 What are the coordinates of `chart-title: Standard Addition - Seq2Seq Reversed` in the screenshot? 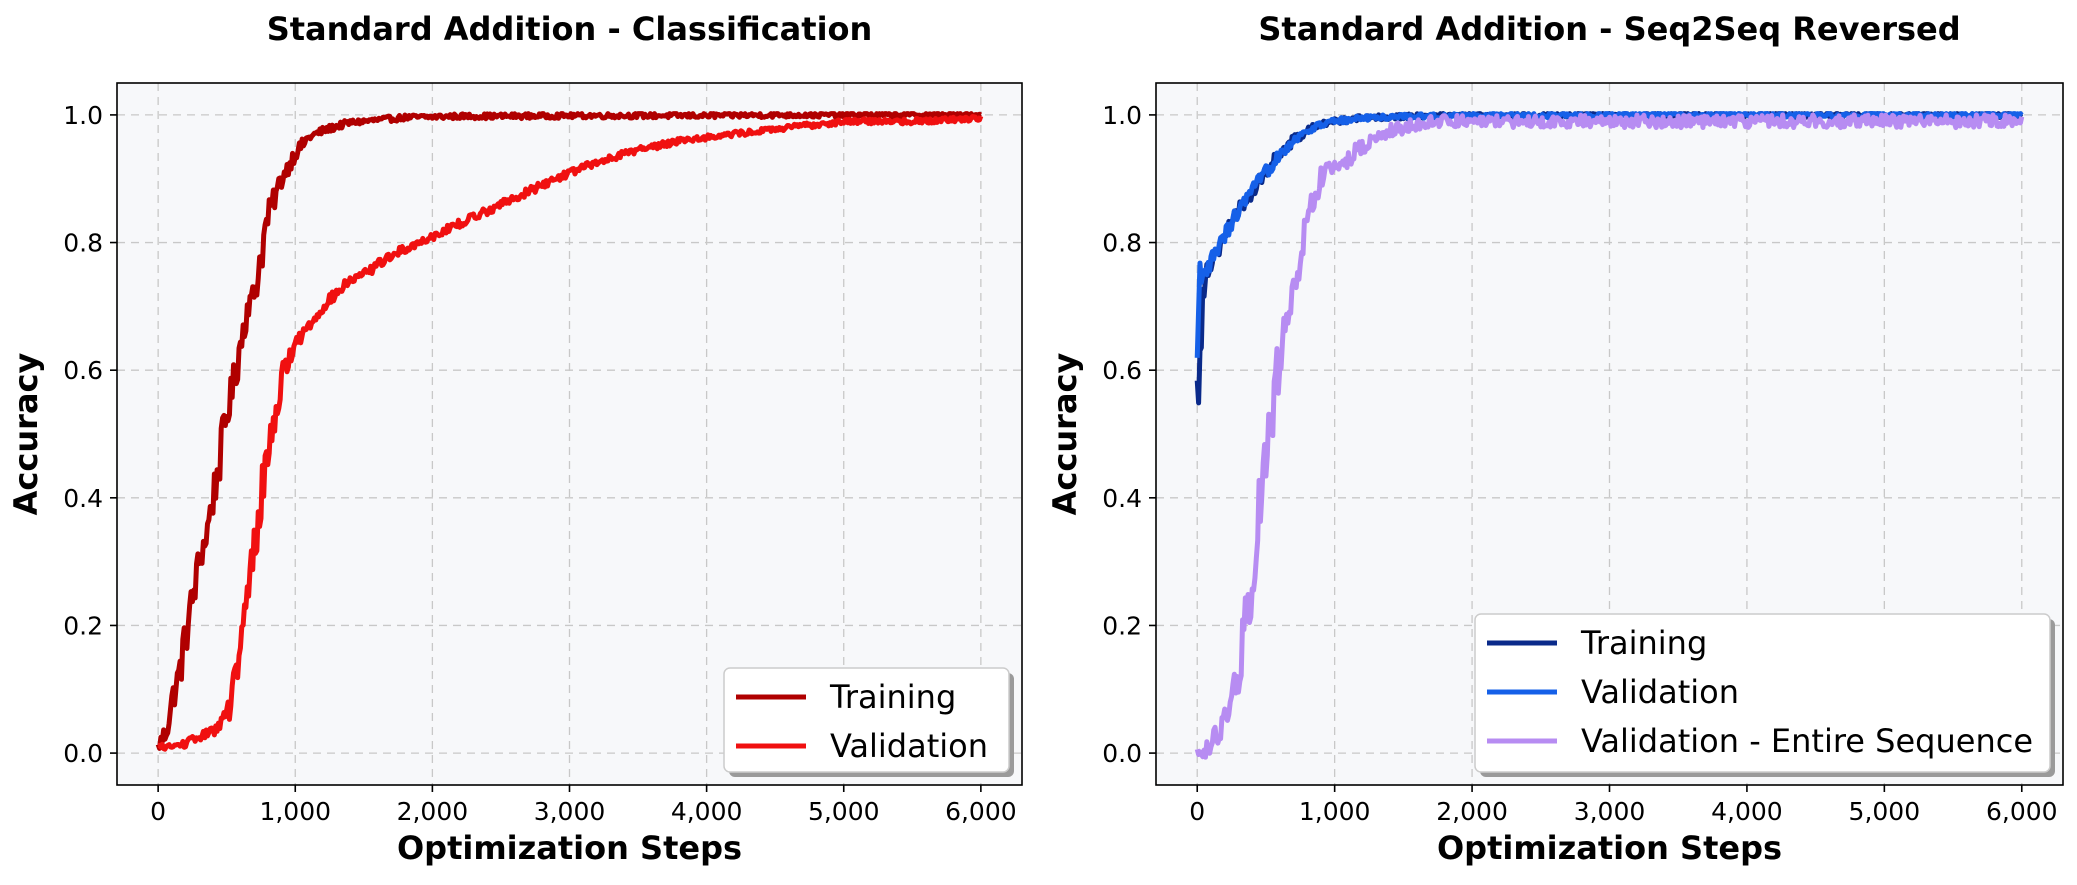 It's located at (1609, 29).